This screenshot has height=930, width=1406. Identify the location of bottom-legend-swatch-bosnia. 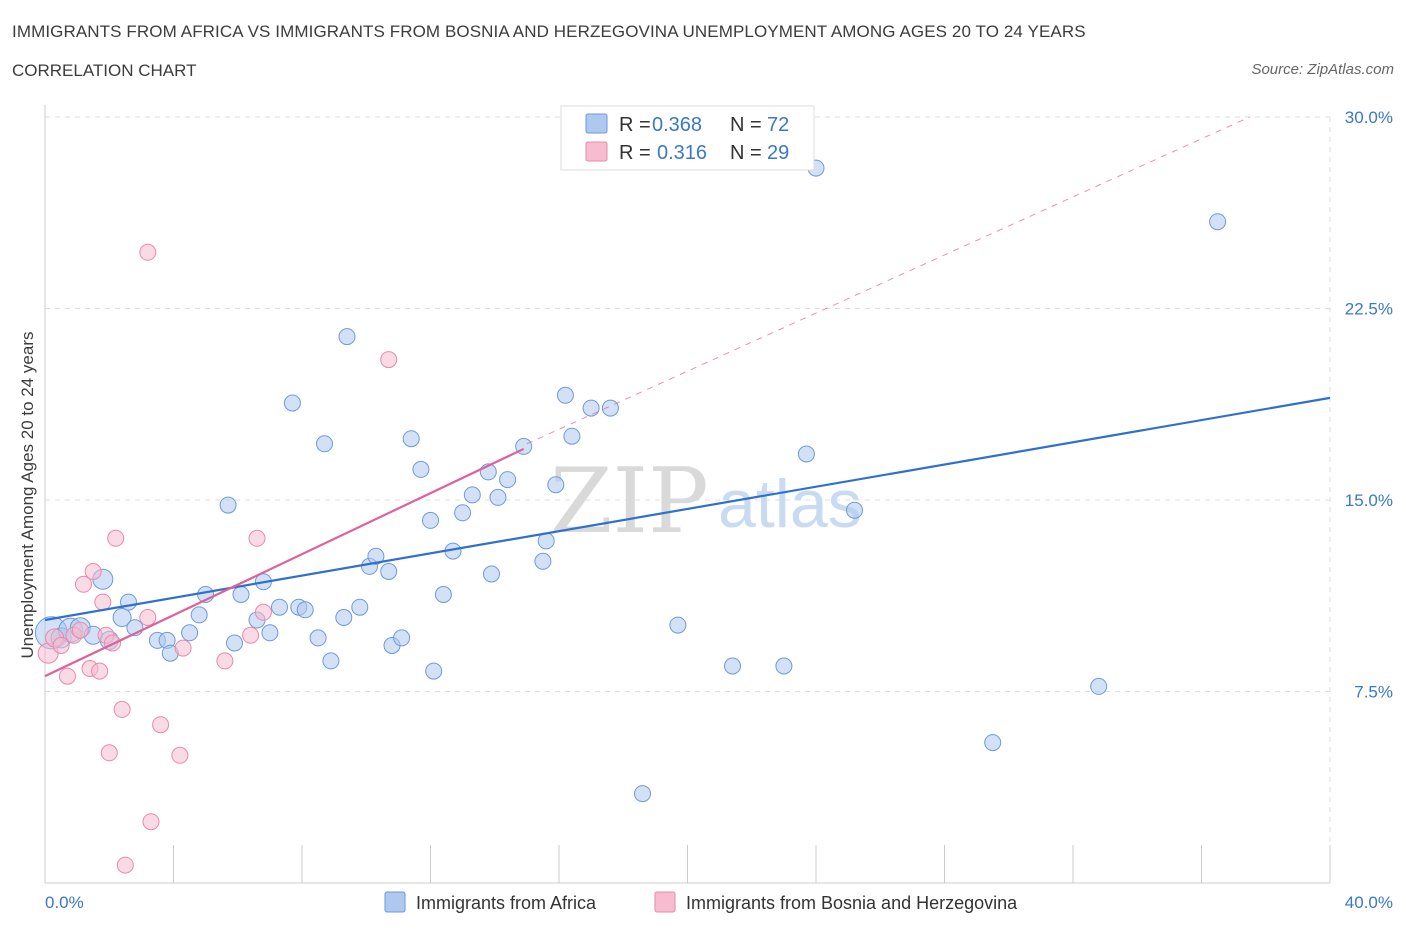
(665, 902).